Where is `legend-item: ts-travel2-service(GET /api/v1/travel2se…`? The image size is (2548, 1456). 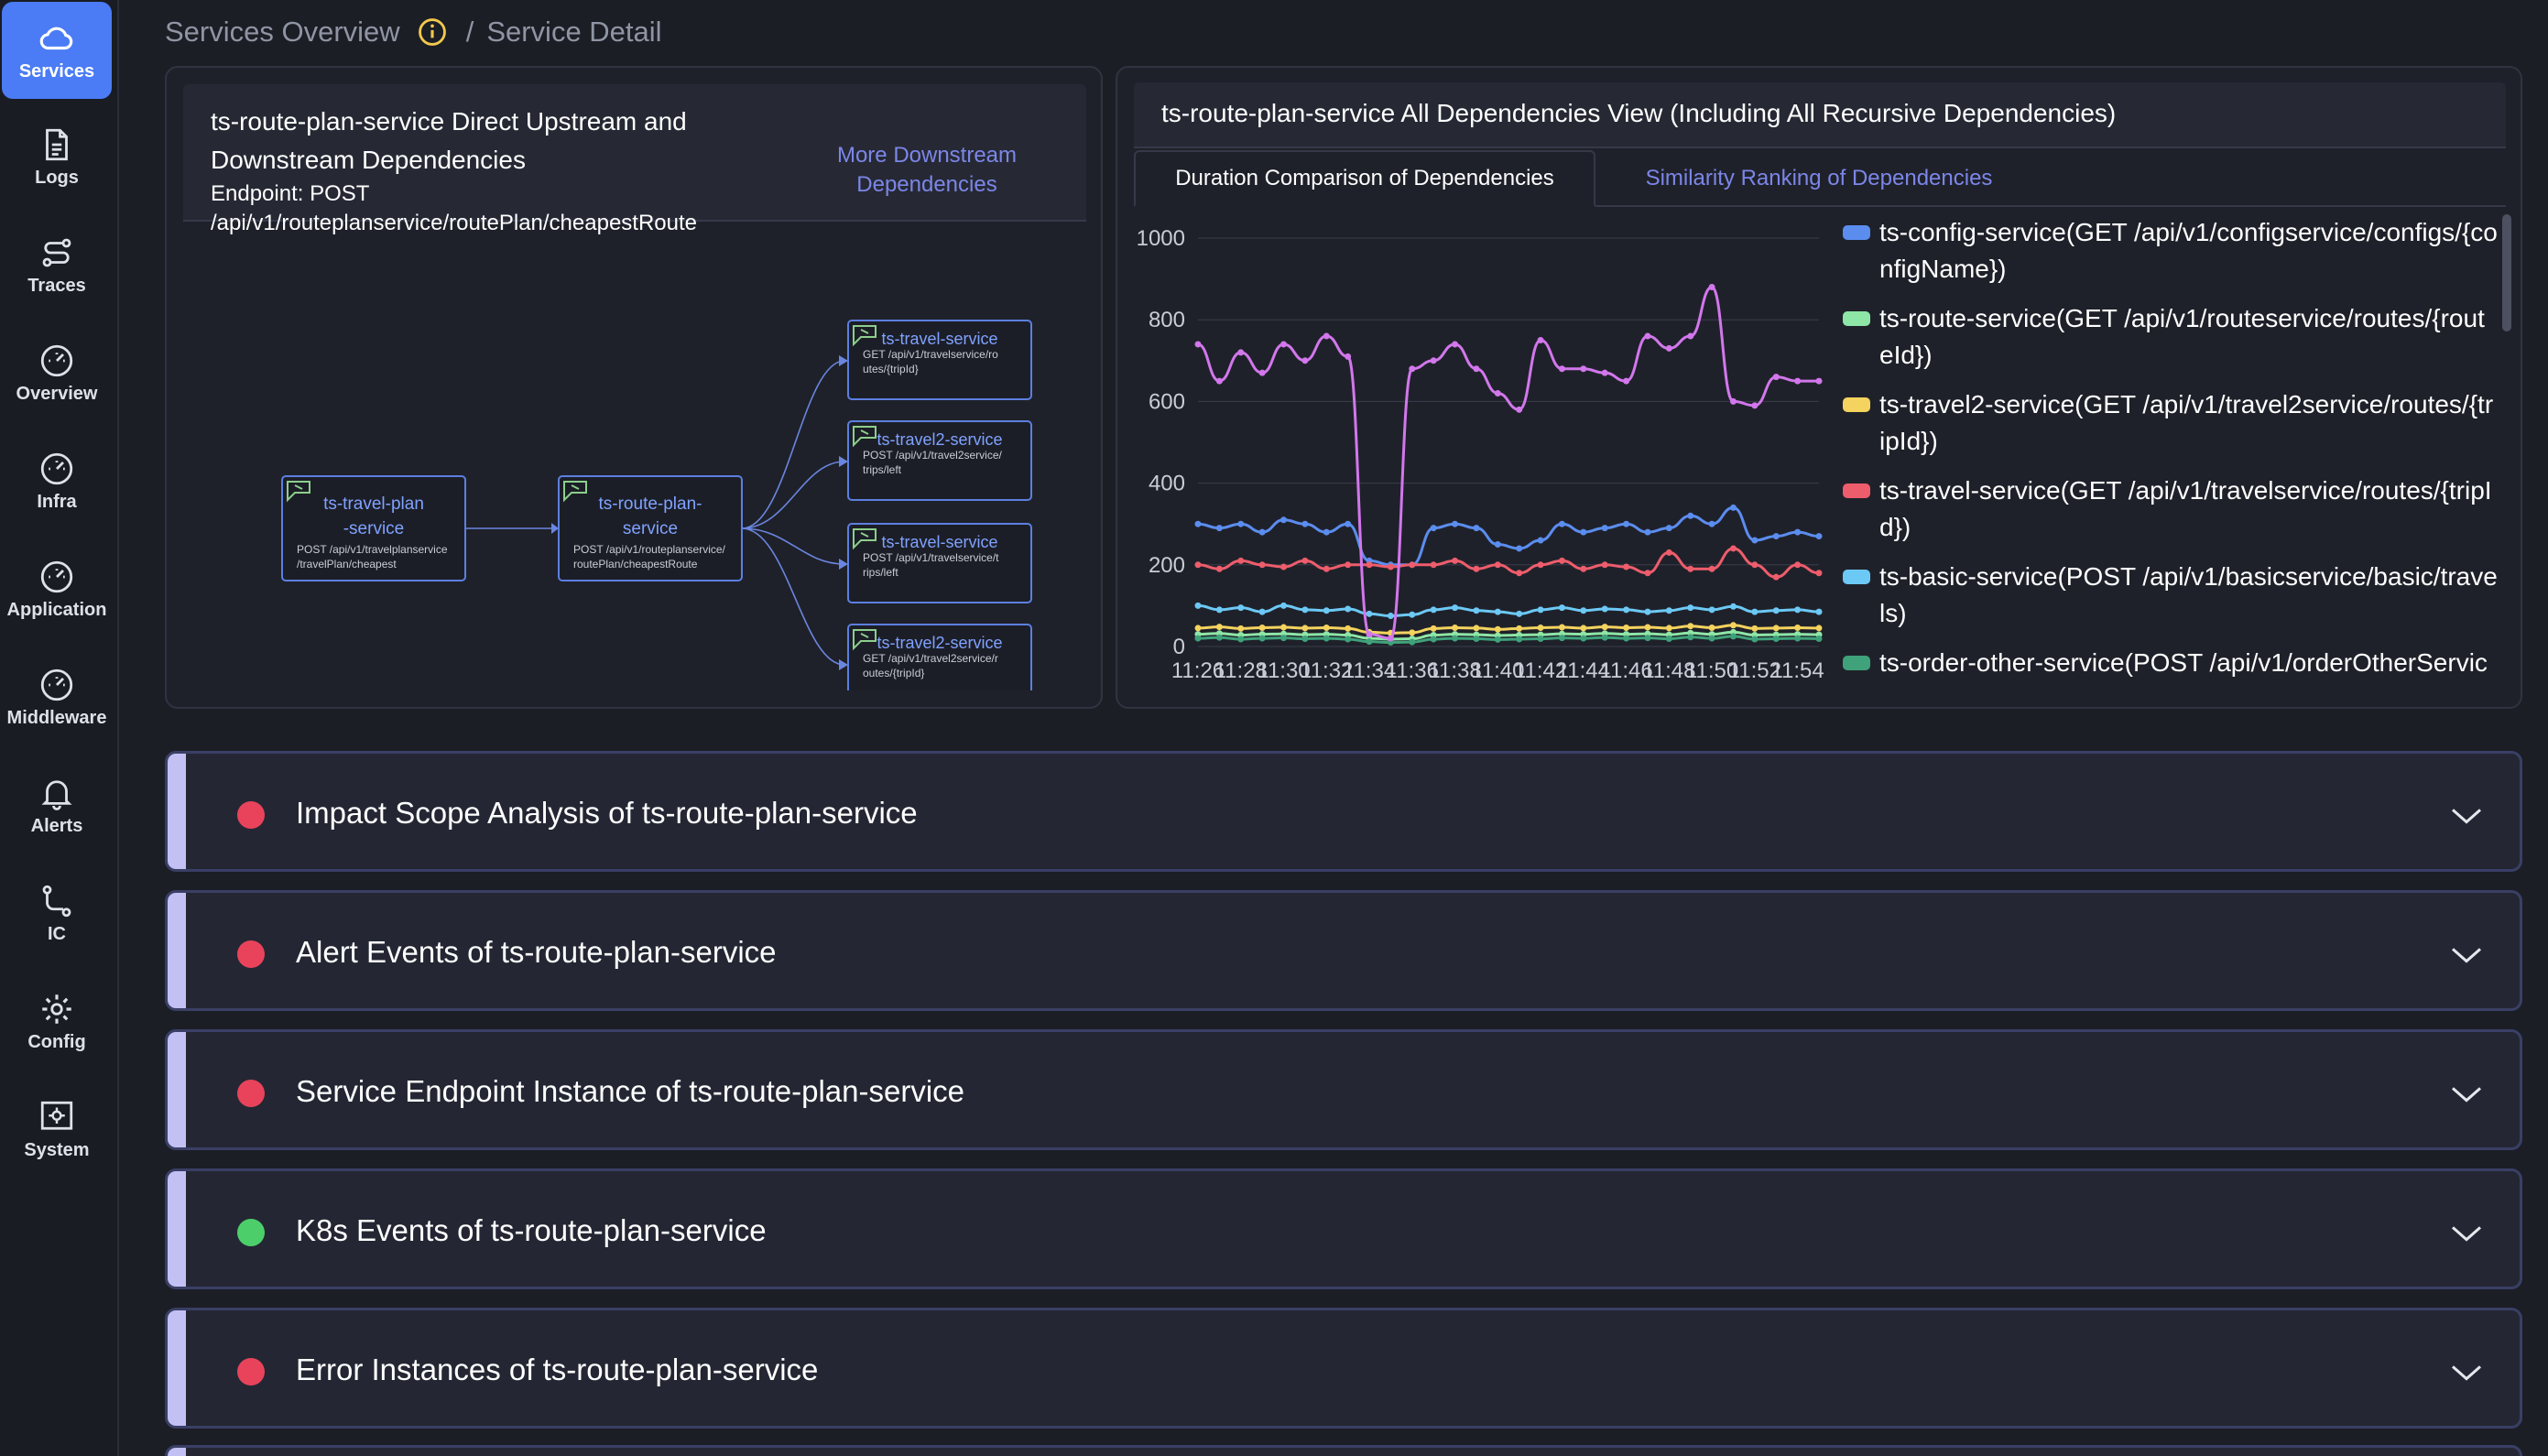
legend-item: ts-travel2-service(GET /api/v1/travel2se… is located at coordinates (2168, 423).